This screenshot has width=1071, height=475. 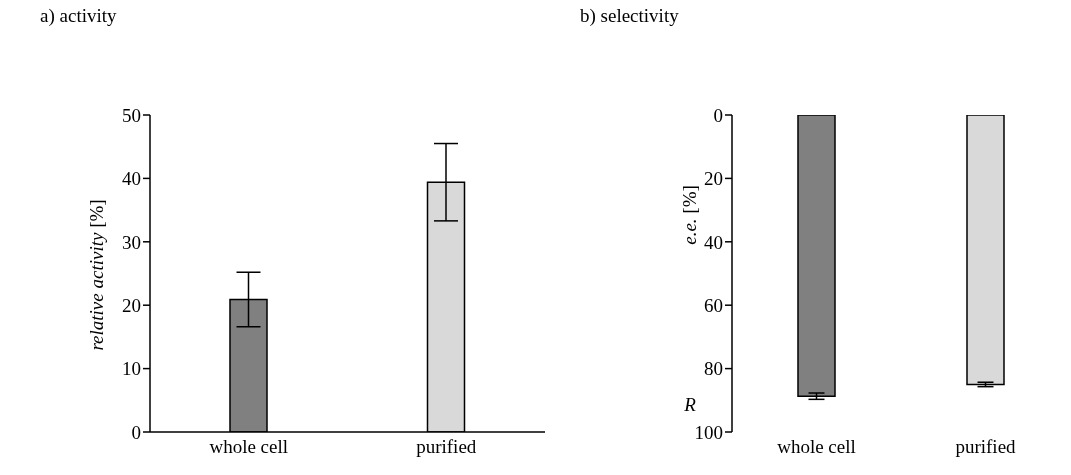 I want to click on chart-title: b) selectivity, so click(x=629, y=16).